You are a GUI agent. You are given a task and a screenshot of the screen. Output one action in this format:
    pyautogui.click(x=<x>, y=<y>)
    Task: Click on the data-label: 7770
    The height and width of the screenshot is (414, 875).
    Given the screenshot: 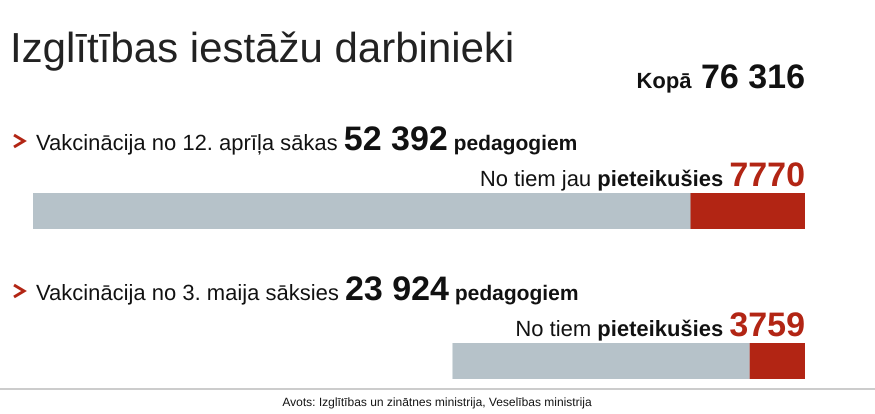 What is the action you would take?
    pyautogui.click(x=767, y=175)
    